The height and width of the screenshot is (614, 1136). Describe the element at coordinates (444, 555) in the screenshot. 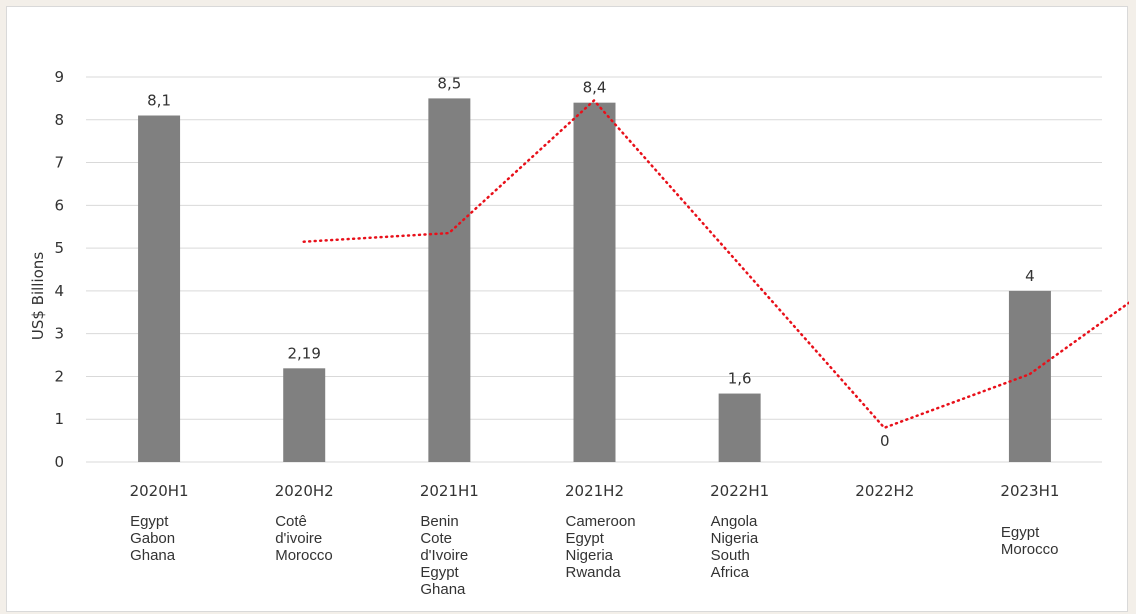

I see `country-label: d'Ivoire` at that location.